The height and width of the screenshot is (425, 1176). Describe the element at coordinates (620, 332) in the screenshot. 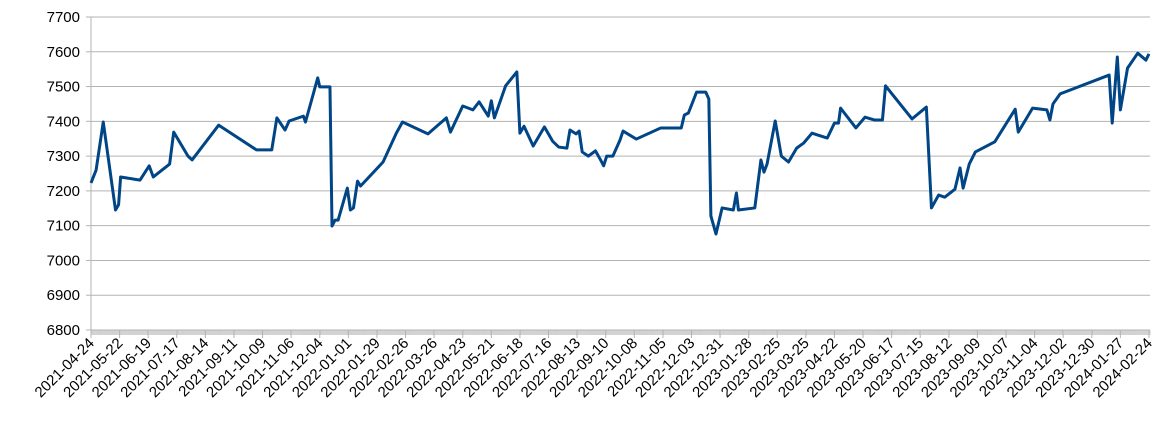

I see `minor-ticks` at that location.